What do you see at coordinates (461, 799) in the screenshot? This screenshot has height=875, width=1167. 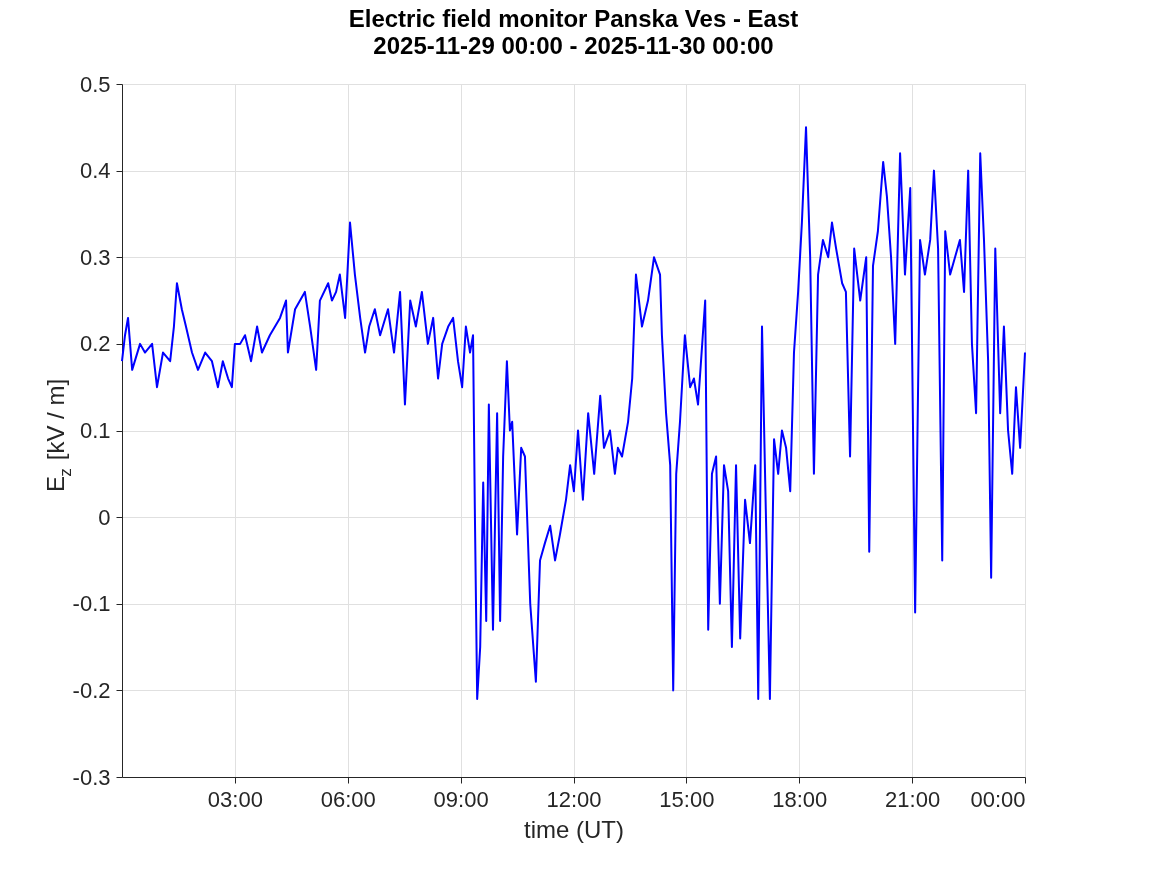 I see `x-tick-label: 09:00` at bounding box center [461, 799].